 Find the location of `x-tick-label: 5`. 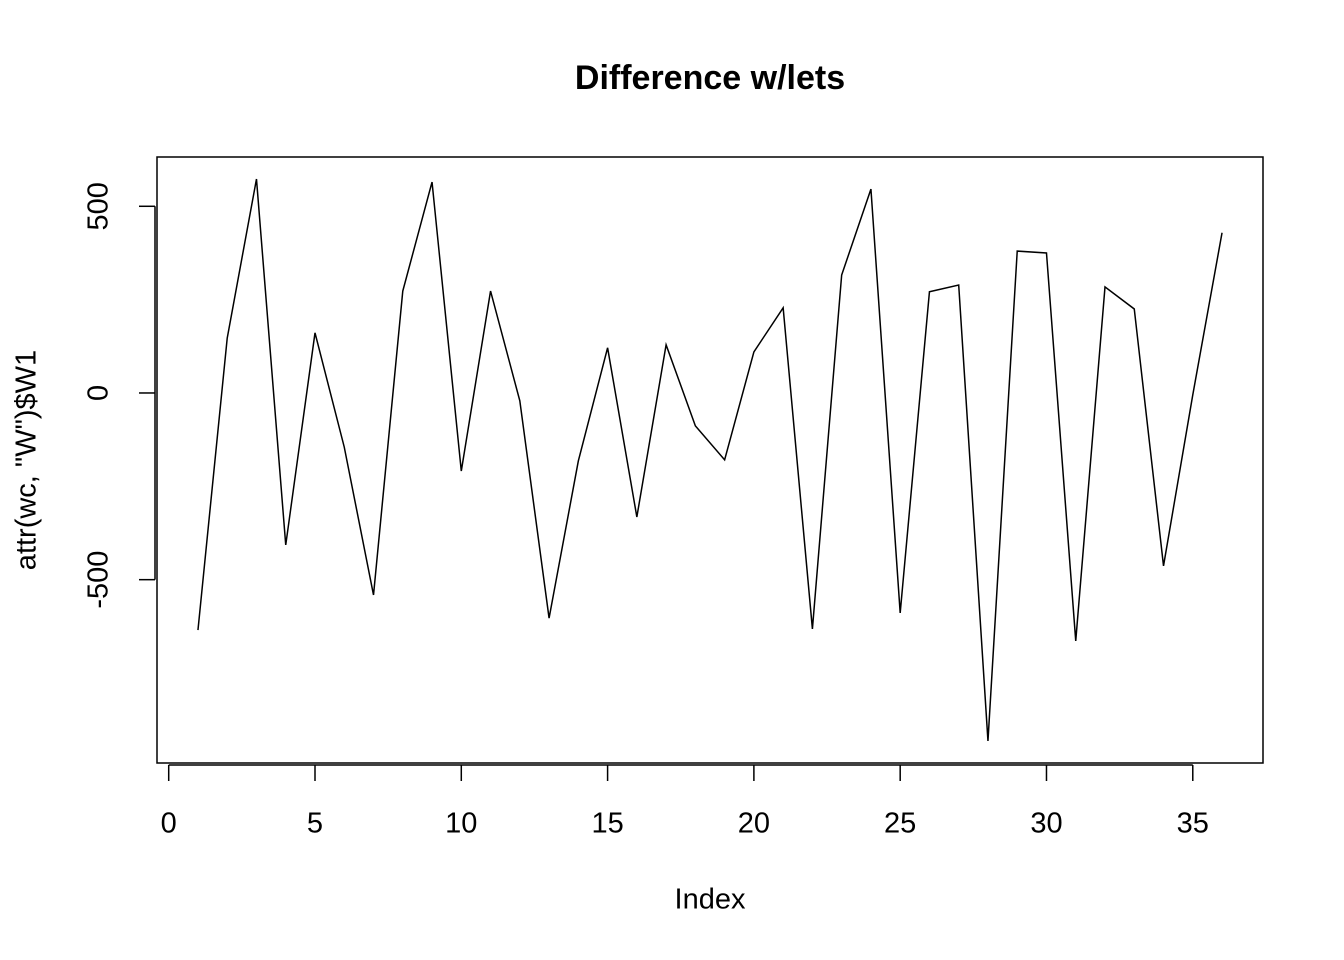

x-tick-label: 5 is located at coordinates (315, 824).